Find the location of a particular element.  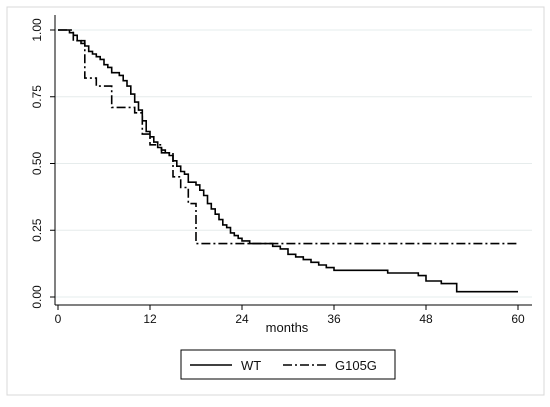

x-tick-label: 48 is located at coordinates (426, 319).